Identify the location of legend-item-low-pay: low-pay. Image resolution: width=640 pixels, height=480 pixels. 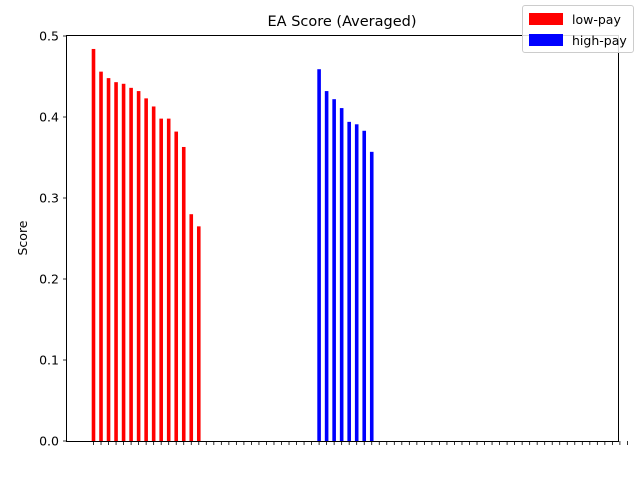
(575, 19).